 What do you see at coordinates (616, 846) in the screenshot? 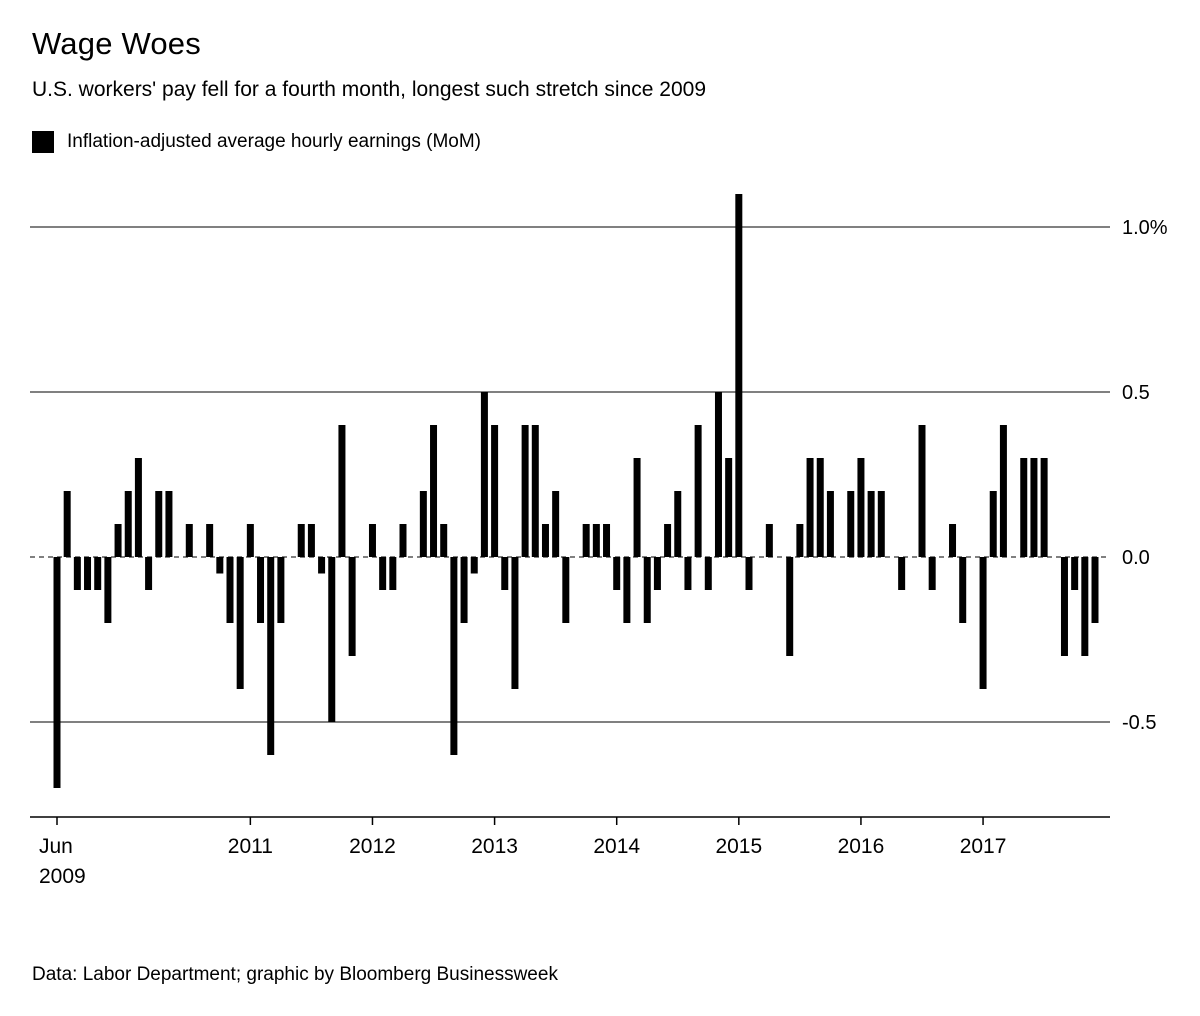
I see `x-tick-label: 2014` at bounding box center [616, 846].